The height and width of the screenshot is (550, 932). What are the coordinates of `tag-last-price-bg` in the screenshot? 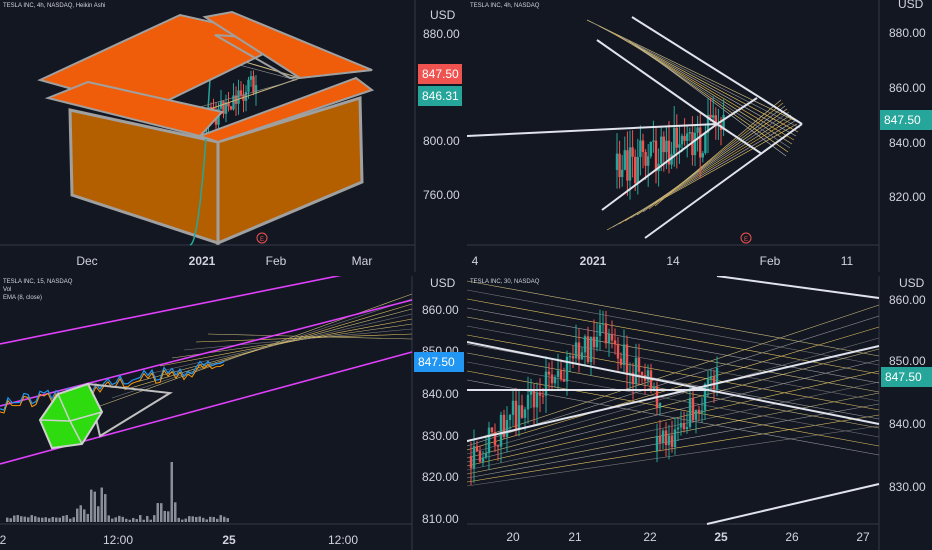 It's located at (906, 120).